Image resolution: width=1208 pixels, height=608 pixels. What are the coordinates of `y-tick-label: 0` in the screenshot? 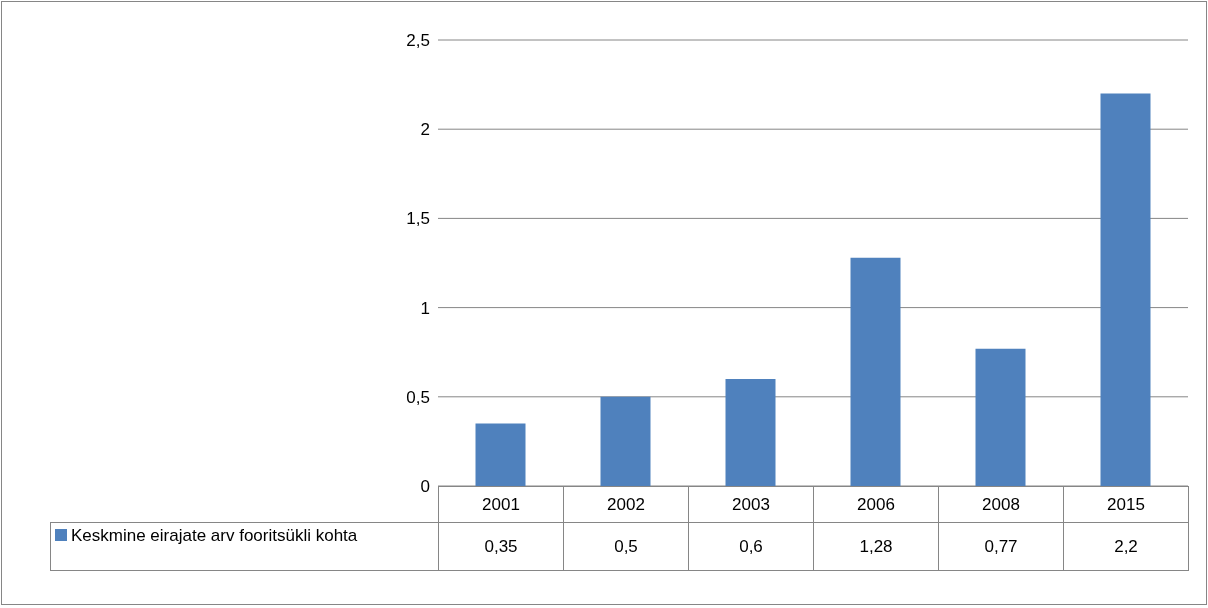 It's located at (425, 487).